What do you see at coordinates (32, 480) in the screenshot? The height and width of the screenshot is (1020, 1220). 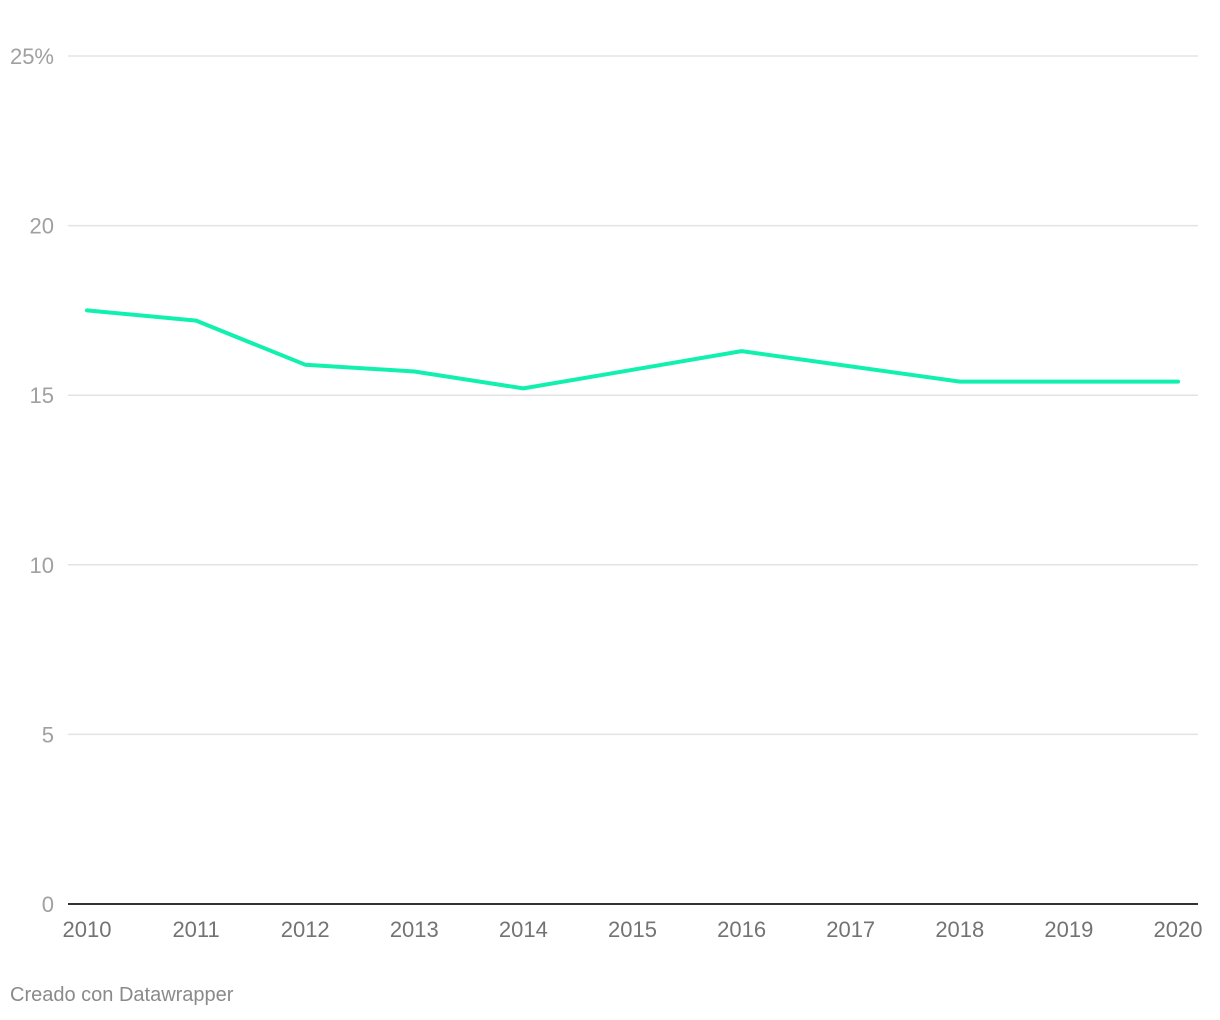 I see `y-axis-ticks: 25% 20 15 10 5 0` at bounding box center [32, 480].